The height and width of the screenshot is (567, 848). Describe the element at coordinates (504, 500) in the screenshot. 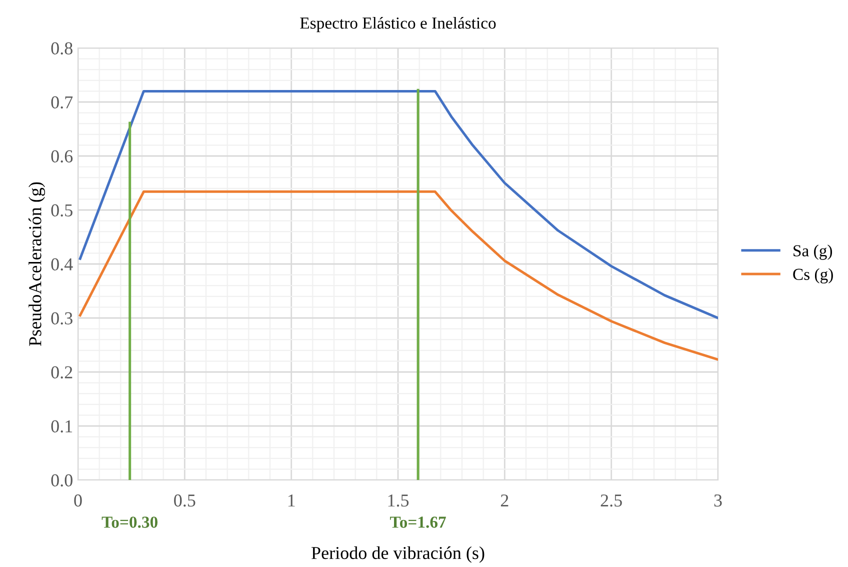

I see `x-tick-label: 2` at that location.